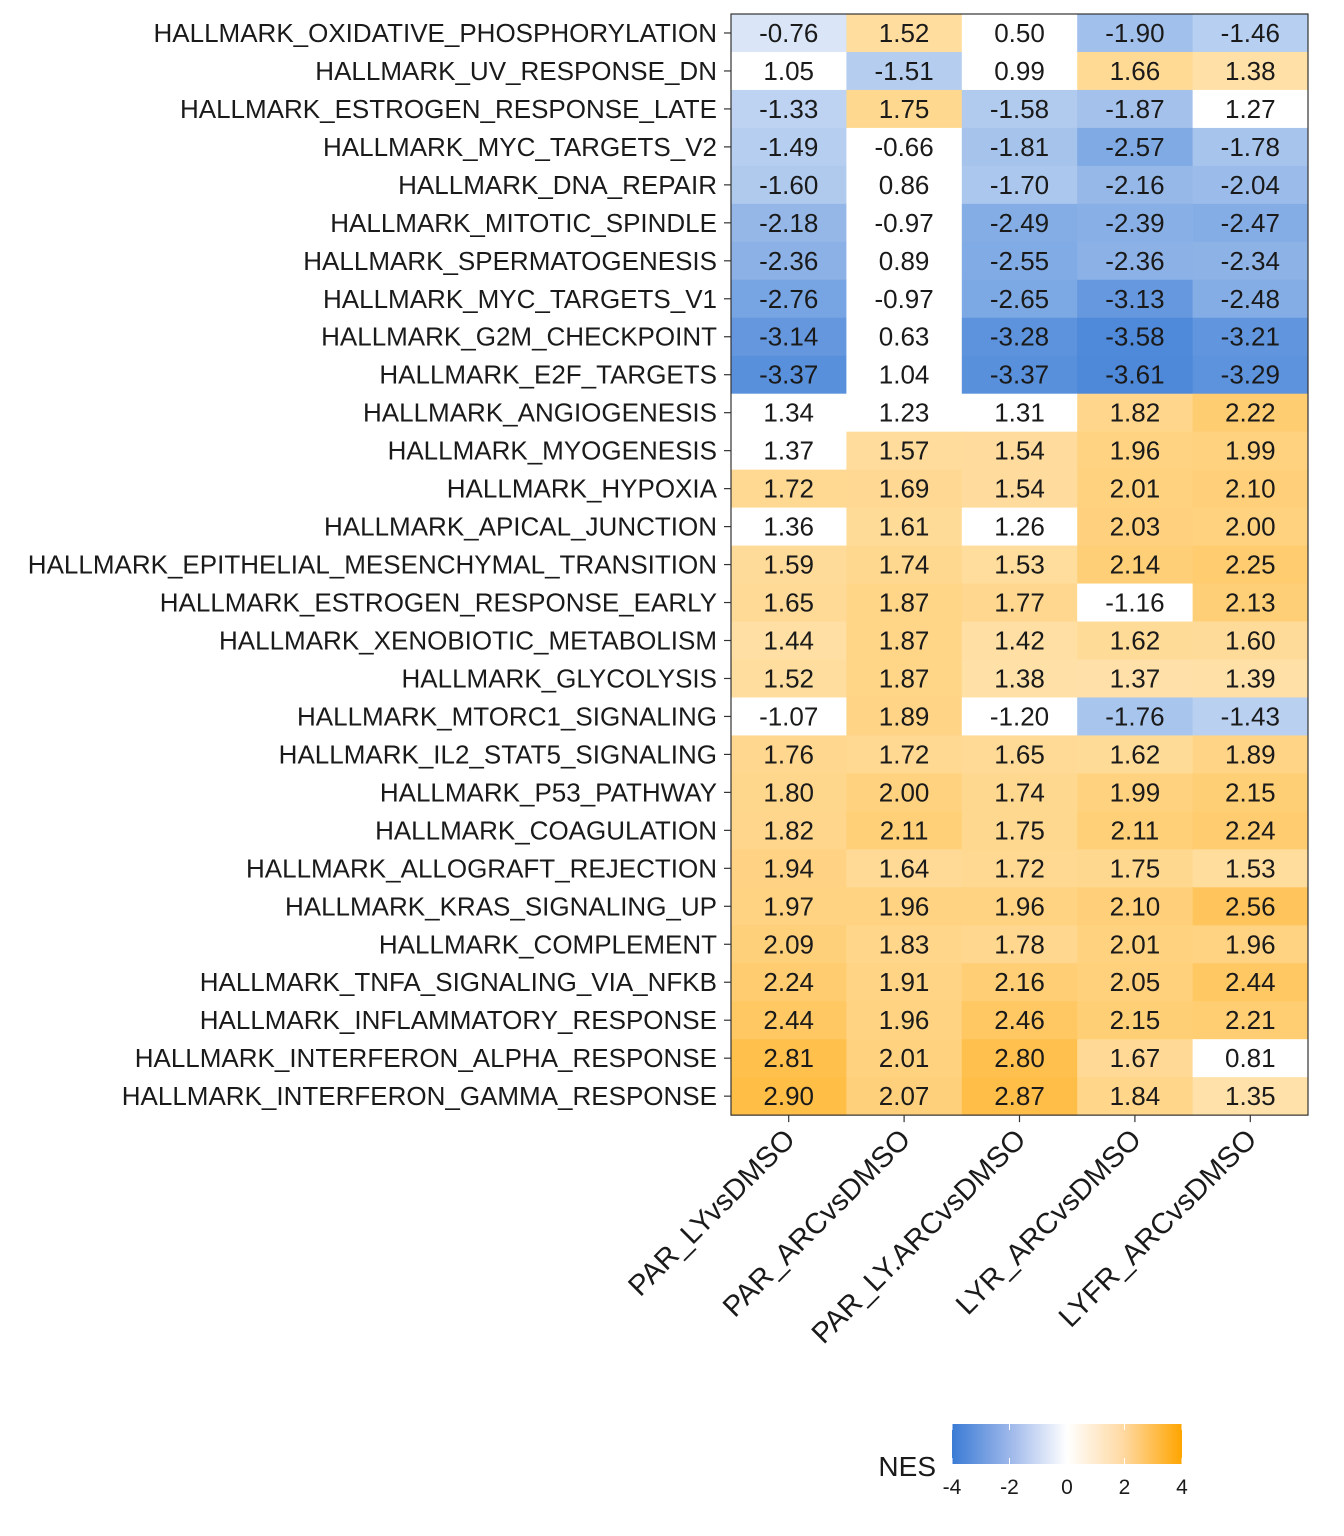 The width and height of the screenshot is (1344, 1536). What do you see at coordinates (552, 451) in the screenshot?
I see `row-label: HALLMARK_MYOGENESIS` at bounding box center [552, 451].